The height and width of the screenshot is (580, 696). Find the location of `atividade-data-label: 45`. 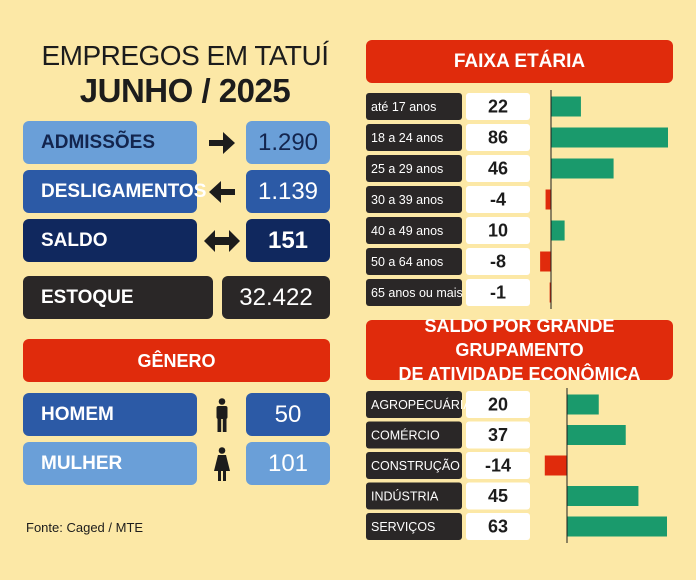

atividade-data-label: 45 is located at coordinates (498, 496).